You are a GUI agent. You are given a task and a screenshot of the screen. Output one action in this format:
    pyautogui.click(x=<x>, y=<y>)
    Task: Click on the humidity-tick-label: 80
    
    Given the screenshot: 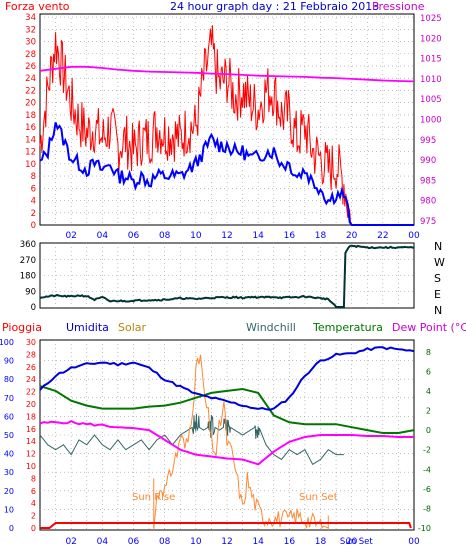 What is the action you would take?
    pyautogui.click(x=9, y=379)
    